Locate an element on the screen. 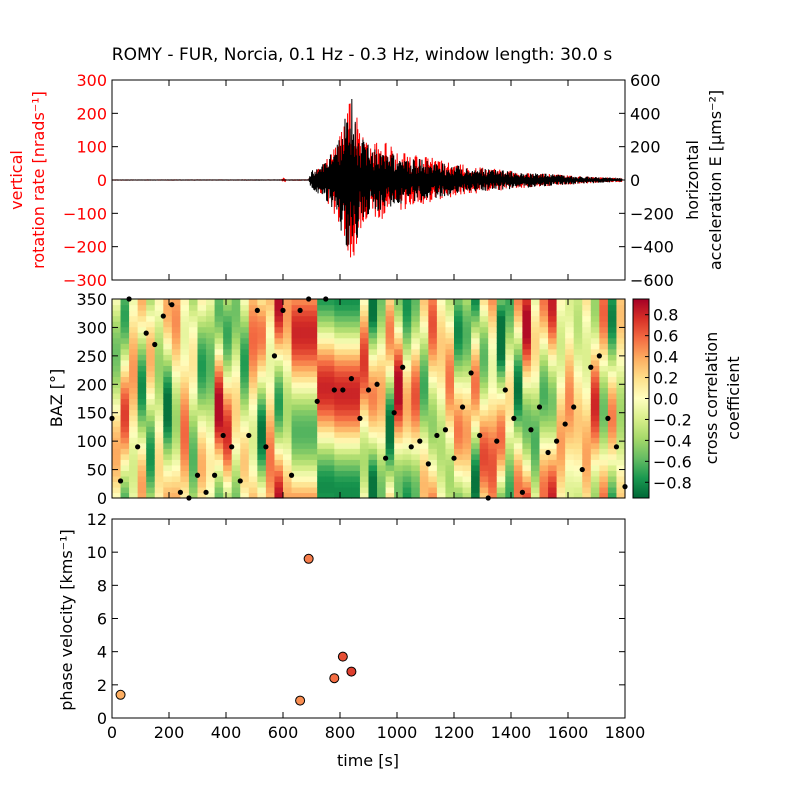 This screenshot has height=800, width=800. colorbar-ticks: 0.80.60.40.20.0−0.2−0.4−0.6−0.8 is located at coordinates (668, 399).